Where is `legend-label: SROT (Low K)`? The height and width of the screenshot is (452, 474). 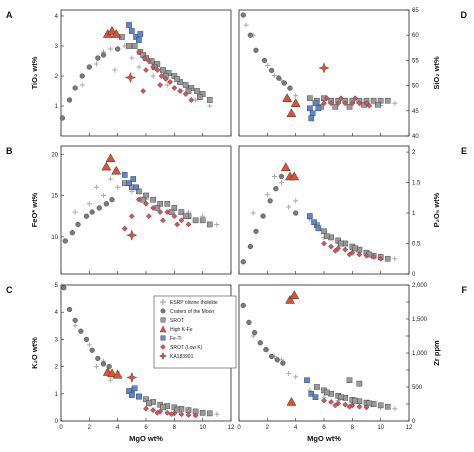
legend-label: SROT (Low K) is located at coordinates (186, 348).